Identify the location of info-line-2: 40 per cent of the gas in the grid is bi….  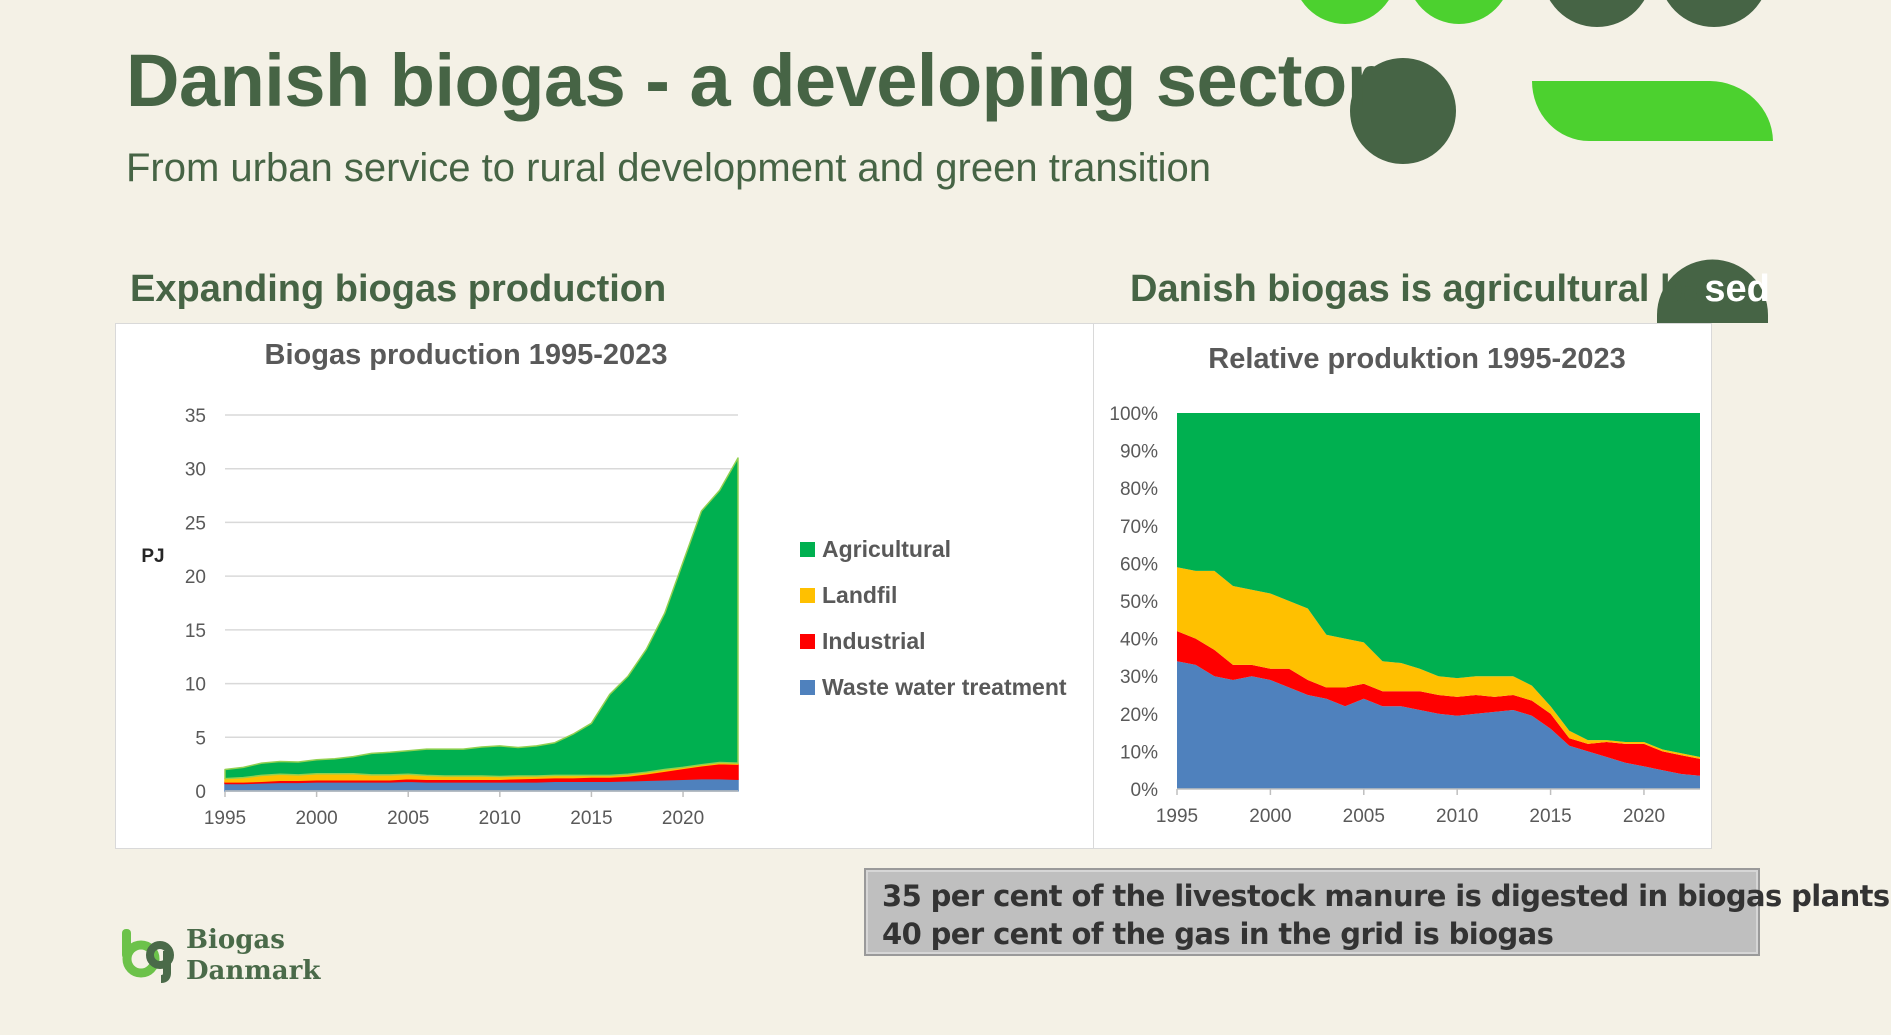
(1218, 934).